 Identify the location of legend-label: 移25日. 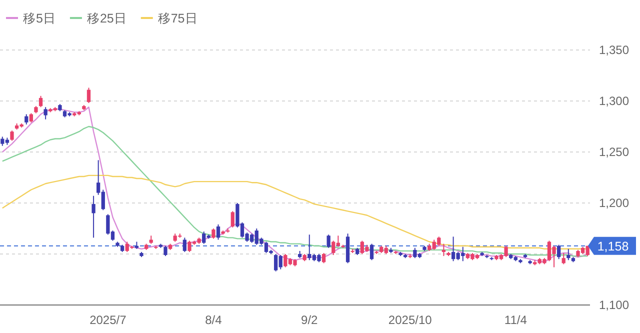
(106, 19).